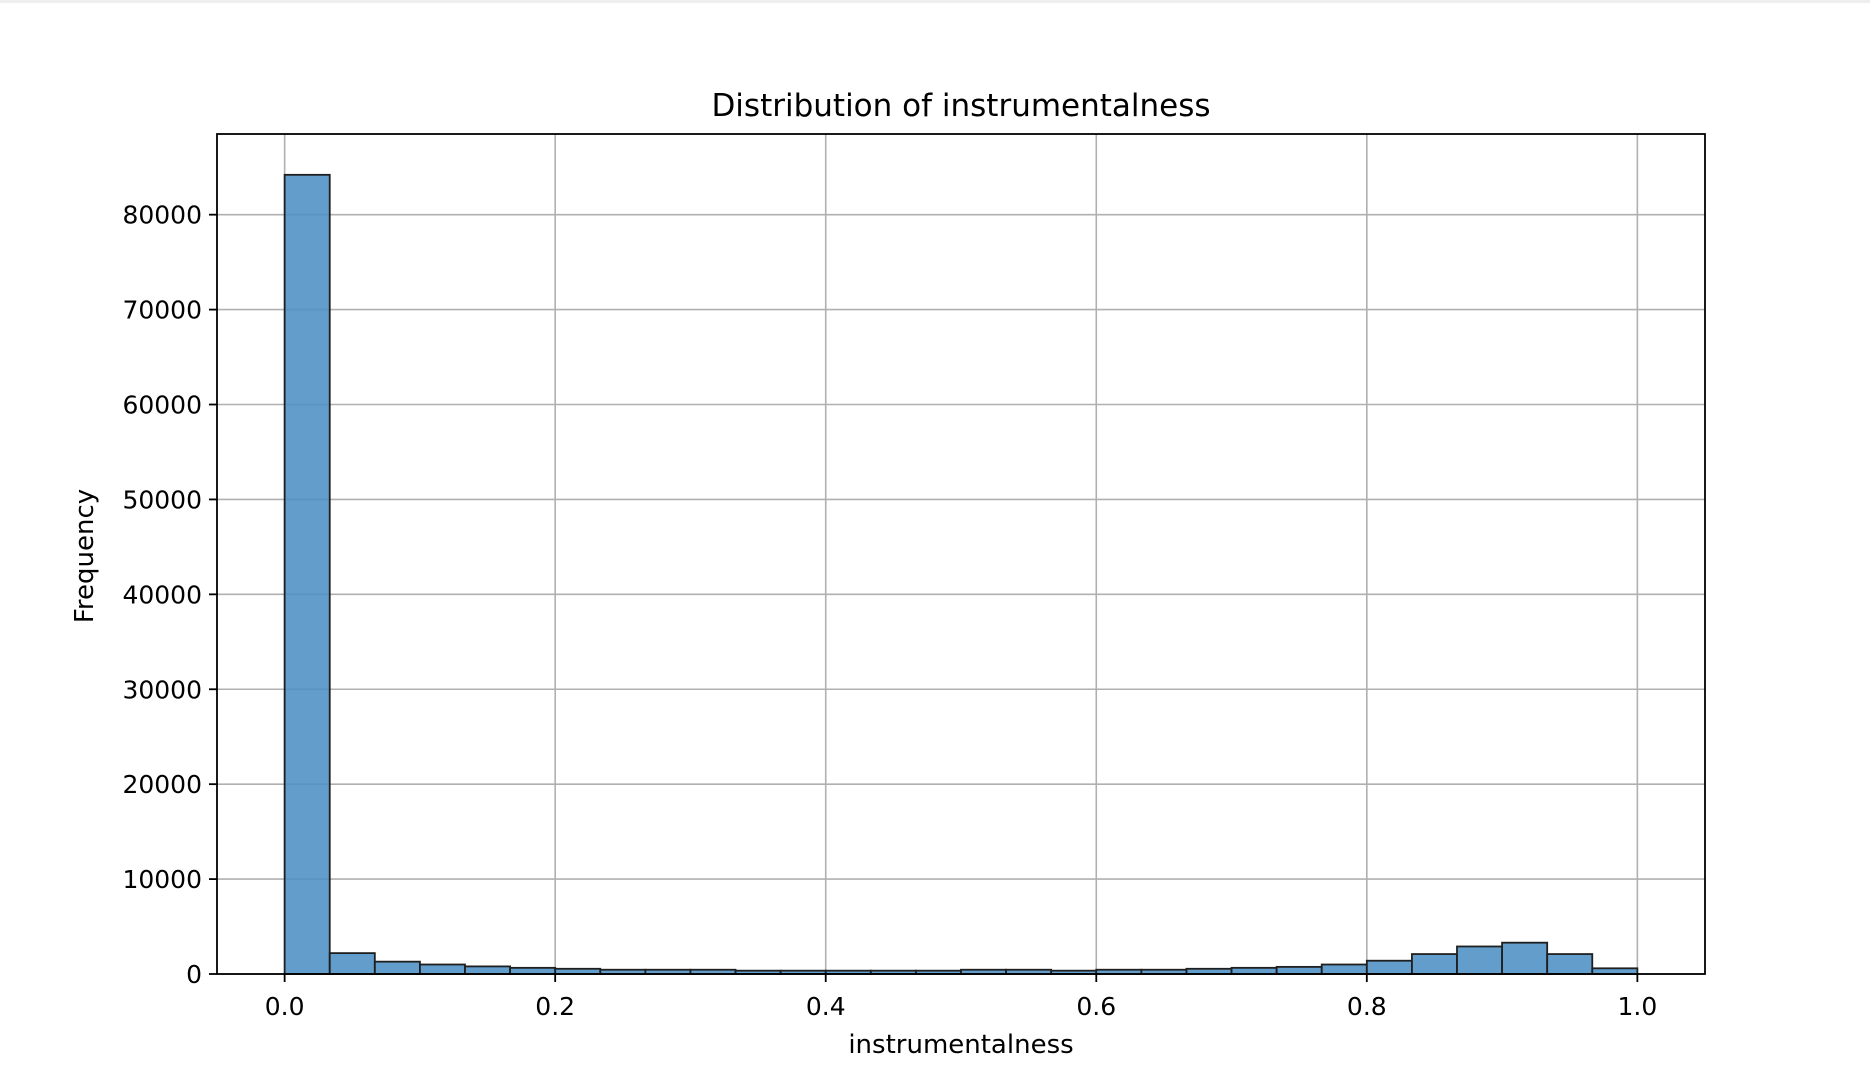 The width and height of the screenshot is (1870, 1092). What do you see at coordinates (162, 784) in the screenshot?
I see `y-tick-label: 20000` at bounding box center [162, 784].